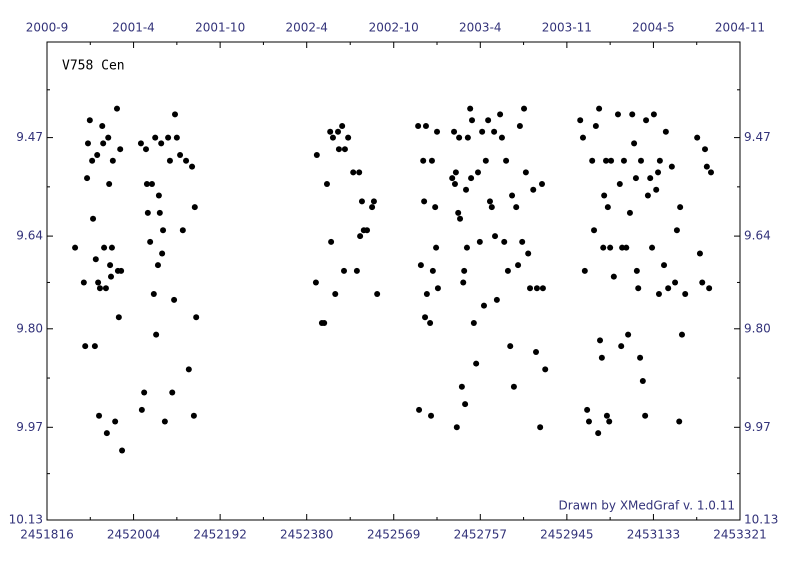  I want to click on x2-tick-label: 2002-4, so click(306, 28).